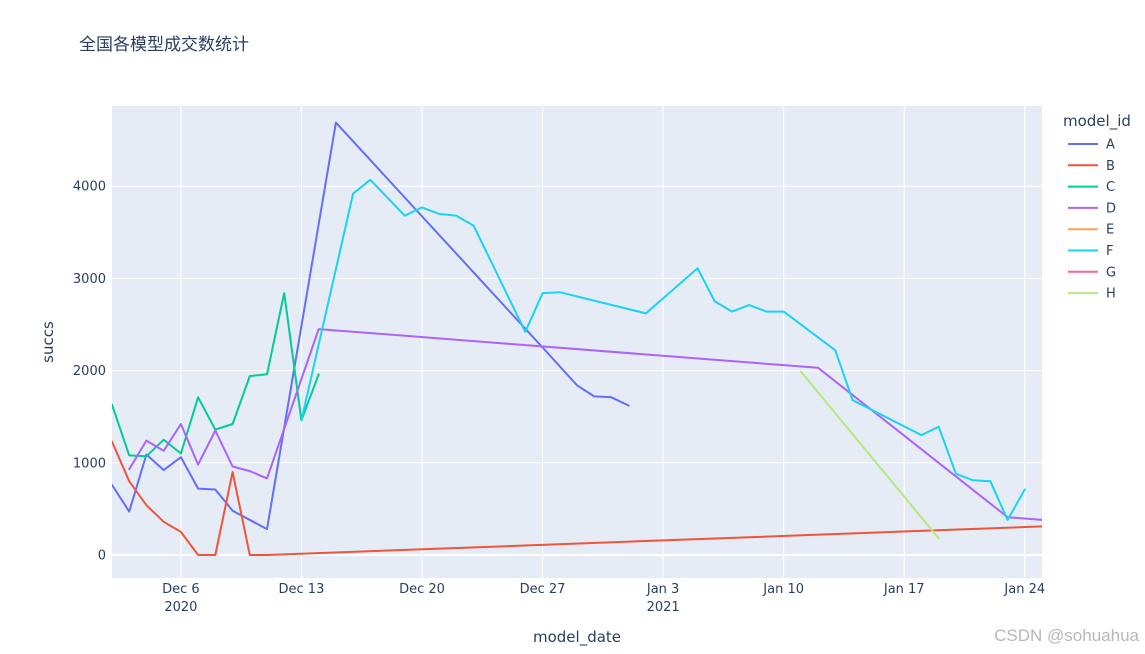 The image size is (1145, 654). What do you see at coordinates (662, 589) in the screenshot?
I see `x-tick-label: Jan 3` at bounding box center [662, 589].